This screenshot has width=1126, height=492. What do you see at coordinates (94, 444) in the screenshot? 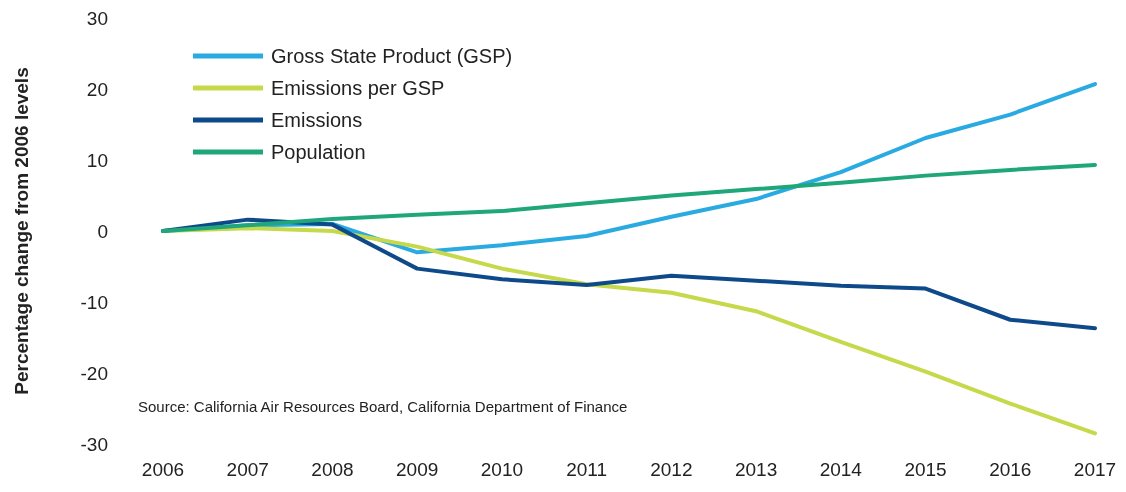
I see `y-tick-label: -30` at bounding box center [94, 444].